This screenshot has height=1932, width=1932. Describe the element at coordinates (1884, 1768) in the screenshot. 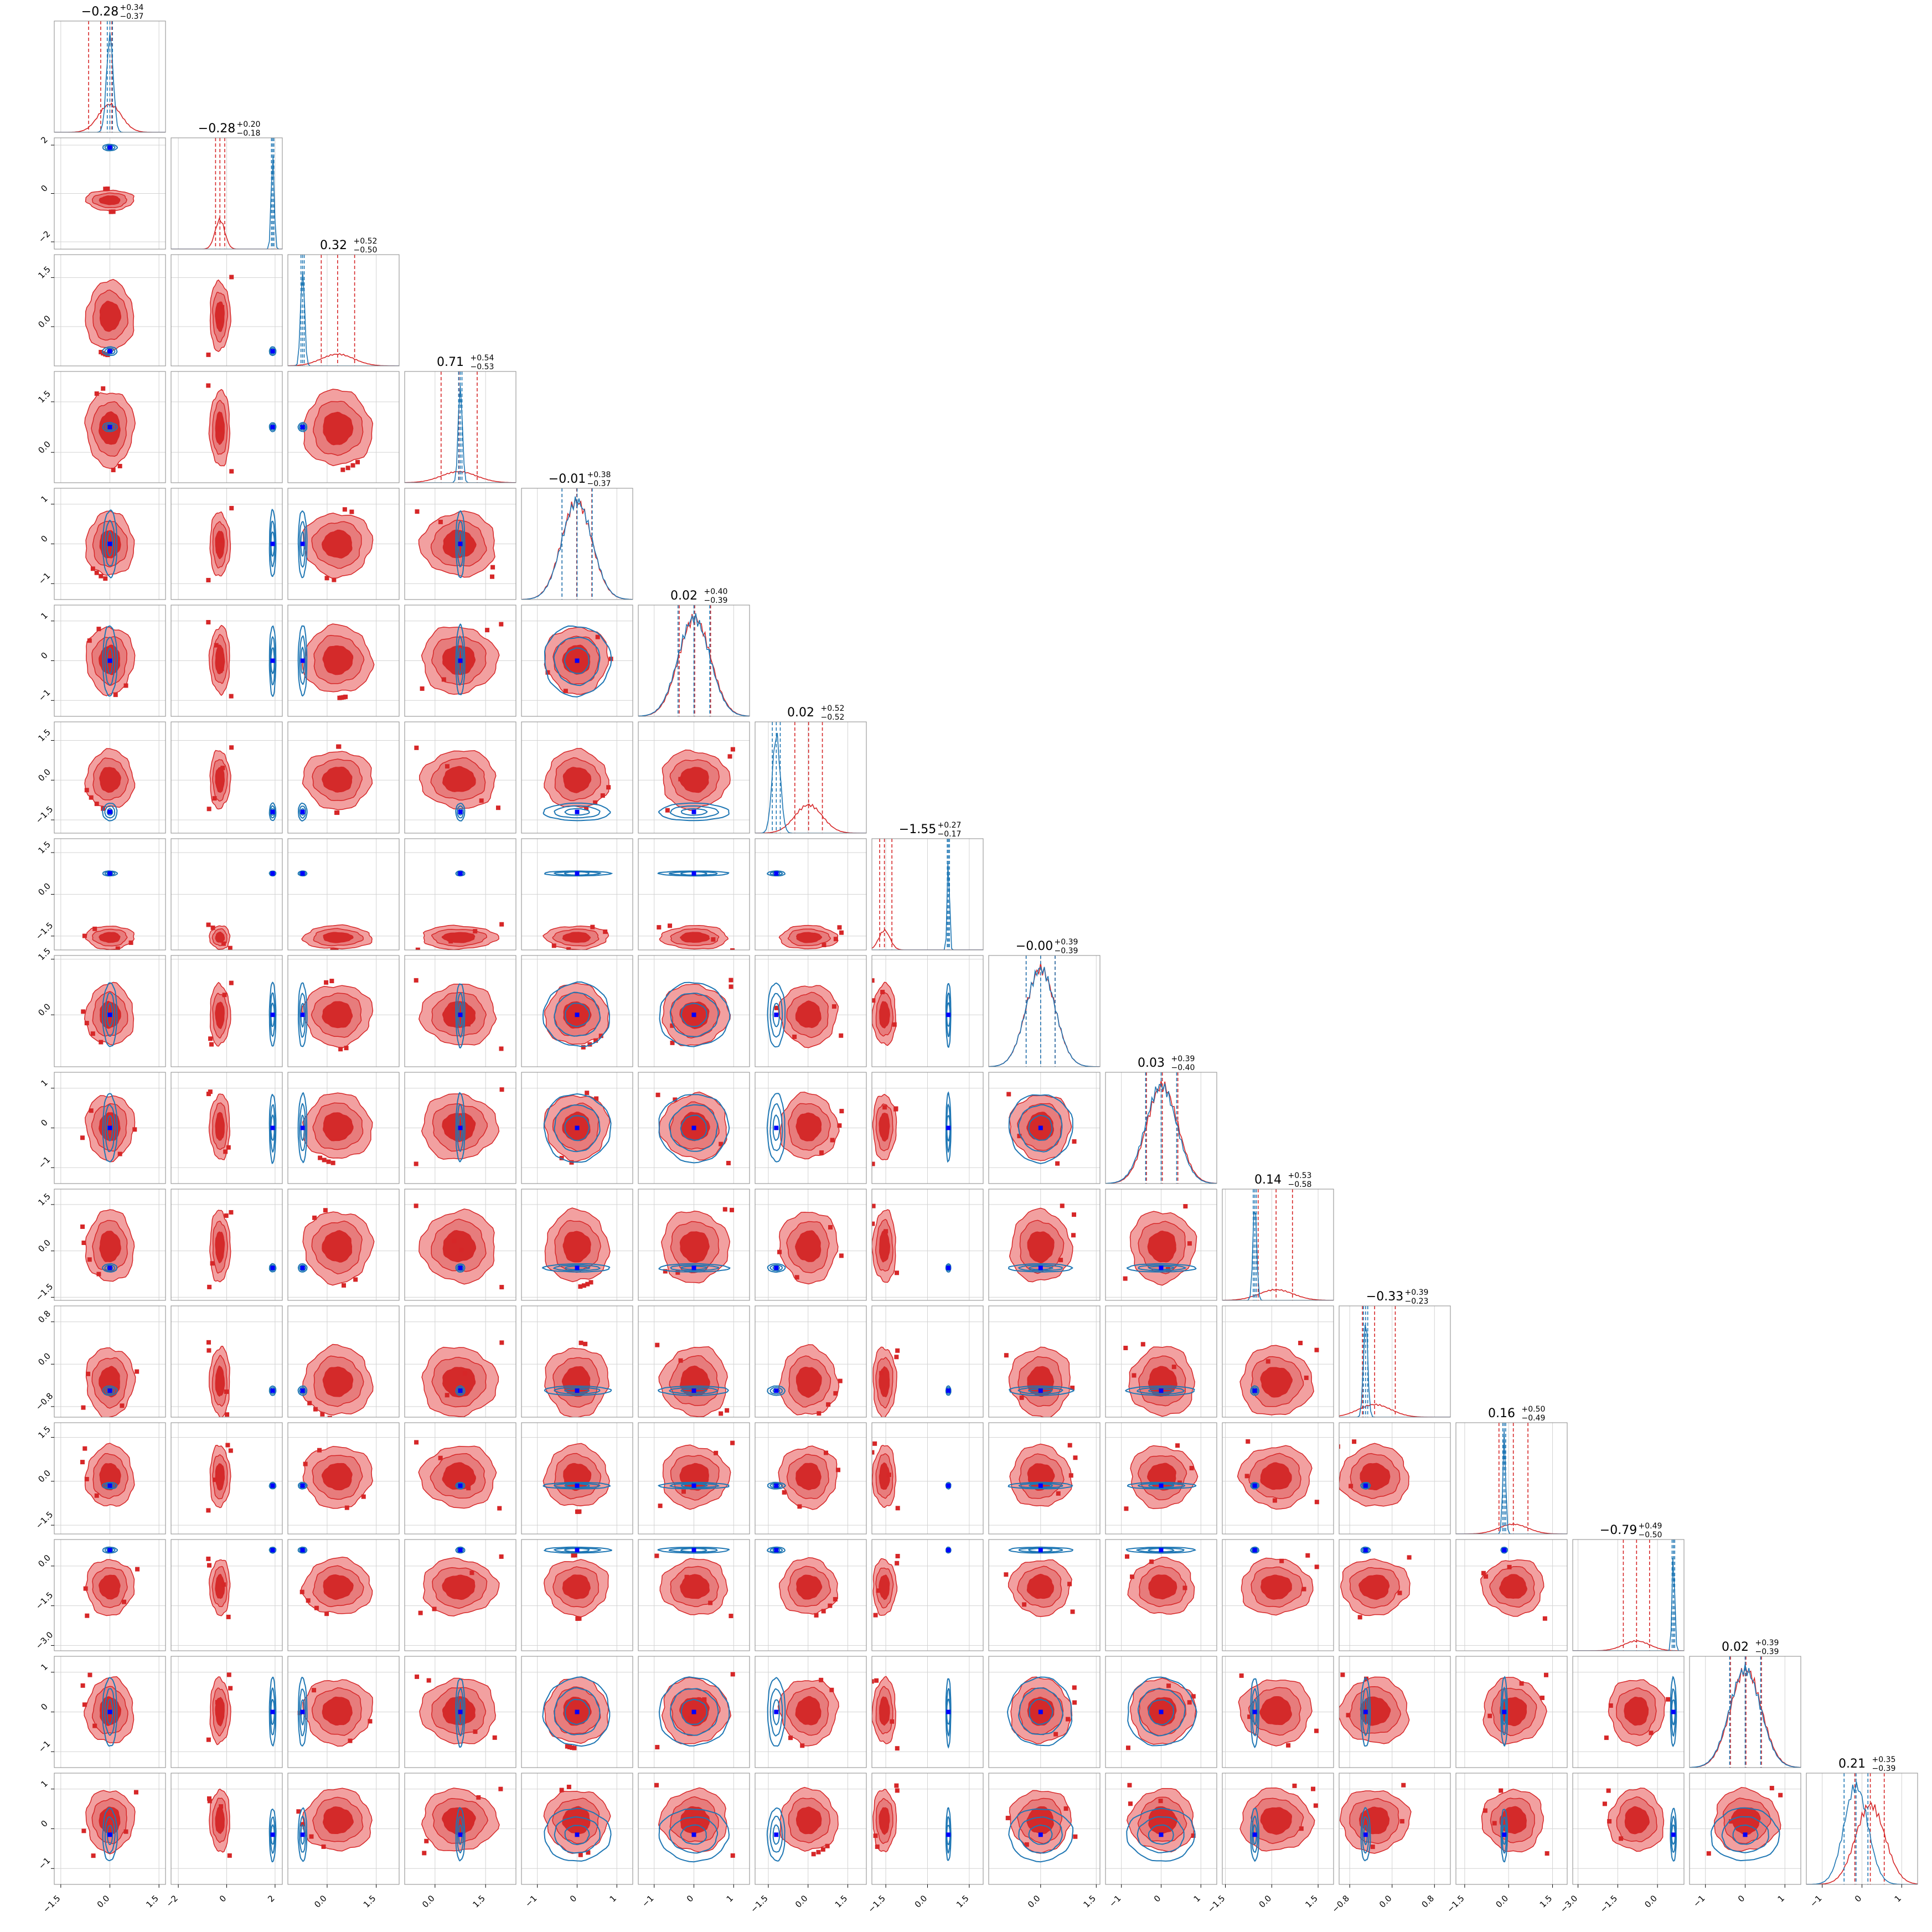

I see `param-title-minus: −0.39` at that location.